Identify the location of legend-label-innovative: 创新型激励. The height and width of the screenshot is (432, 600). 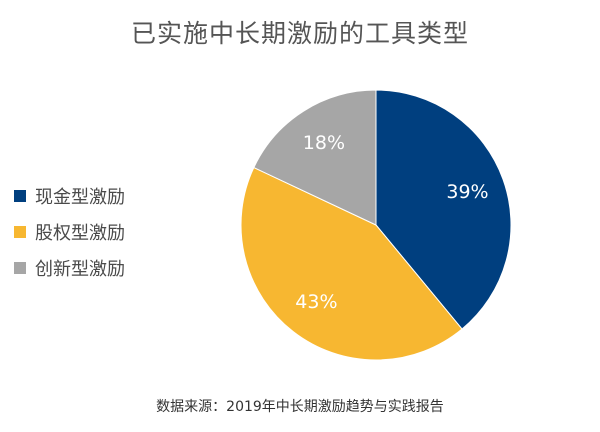
(80, 269).